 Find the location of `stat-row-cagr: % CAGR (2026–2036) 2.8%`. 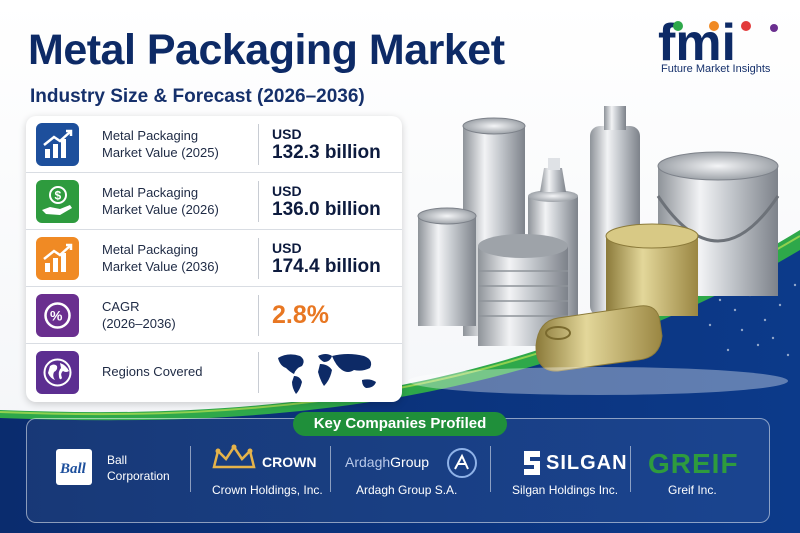

stat-row-cagr: % CAGR (2026–2036) 2.8% is located at coordinates (214, 315).